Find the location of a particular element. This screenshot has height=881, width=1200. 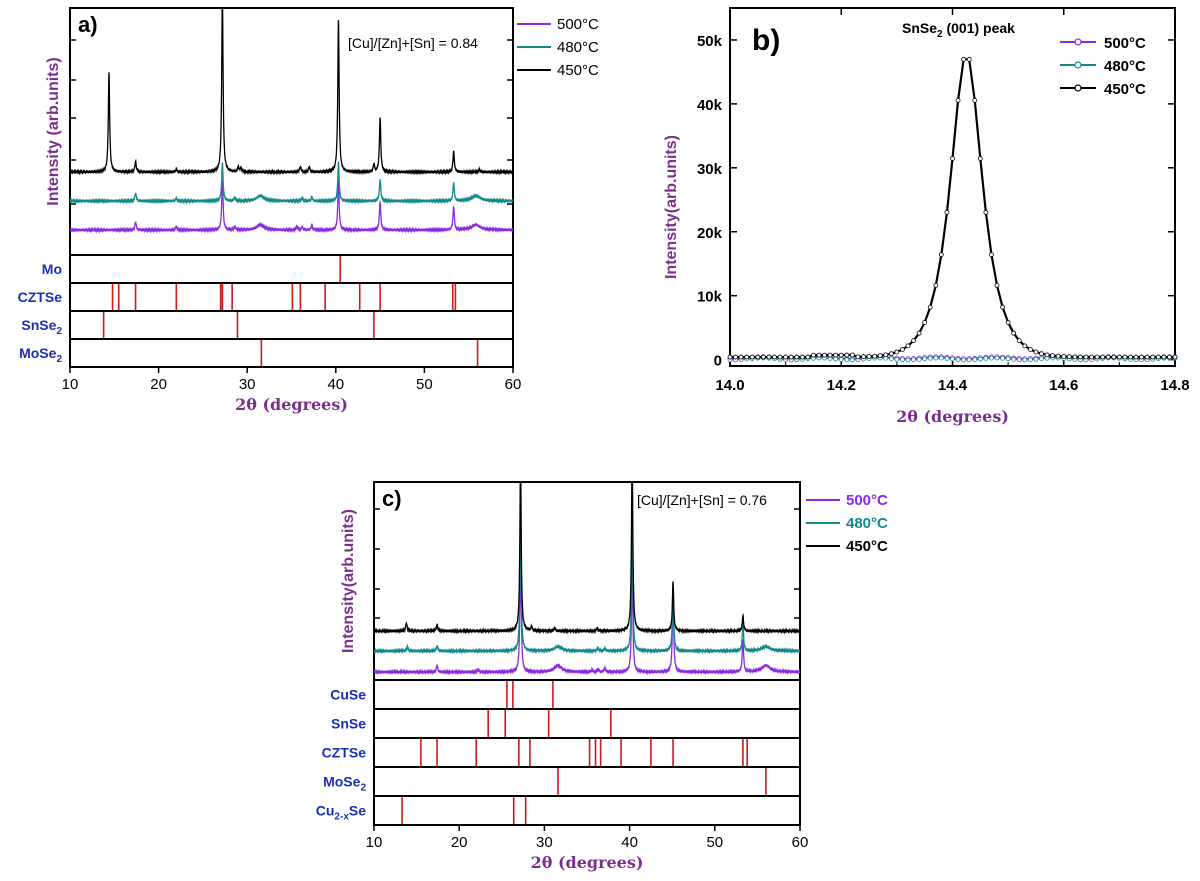

x-tick-label-a-3: 40 is located at coordinates (335, 384).